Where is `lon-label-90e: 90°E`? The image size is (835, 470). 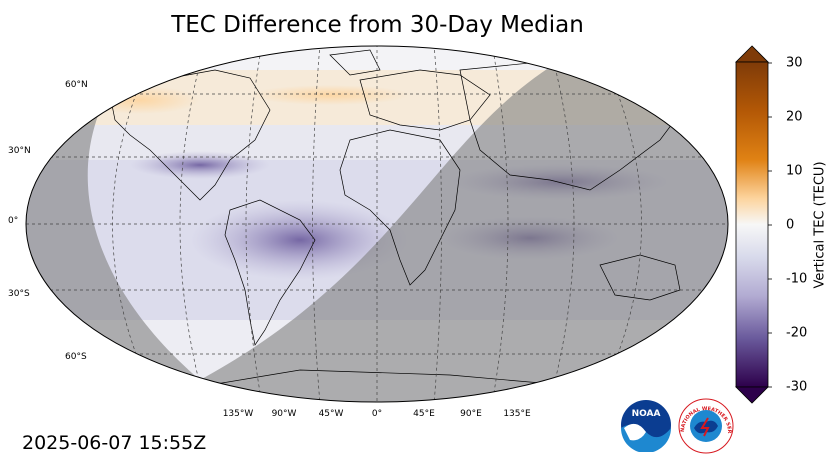 lon-label-90e: 90°E is located at coordinates (471, 414).